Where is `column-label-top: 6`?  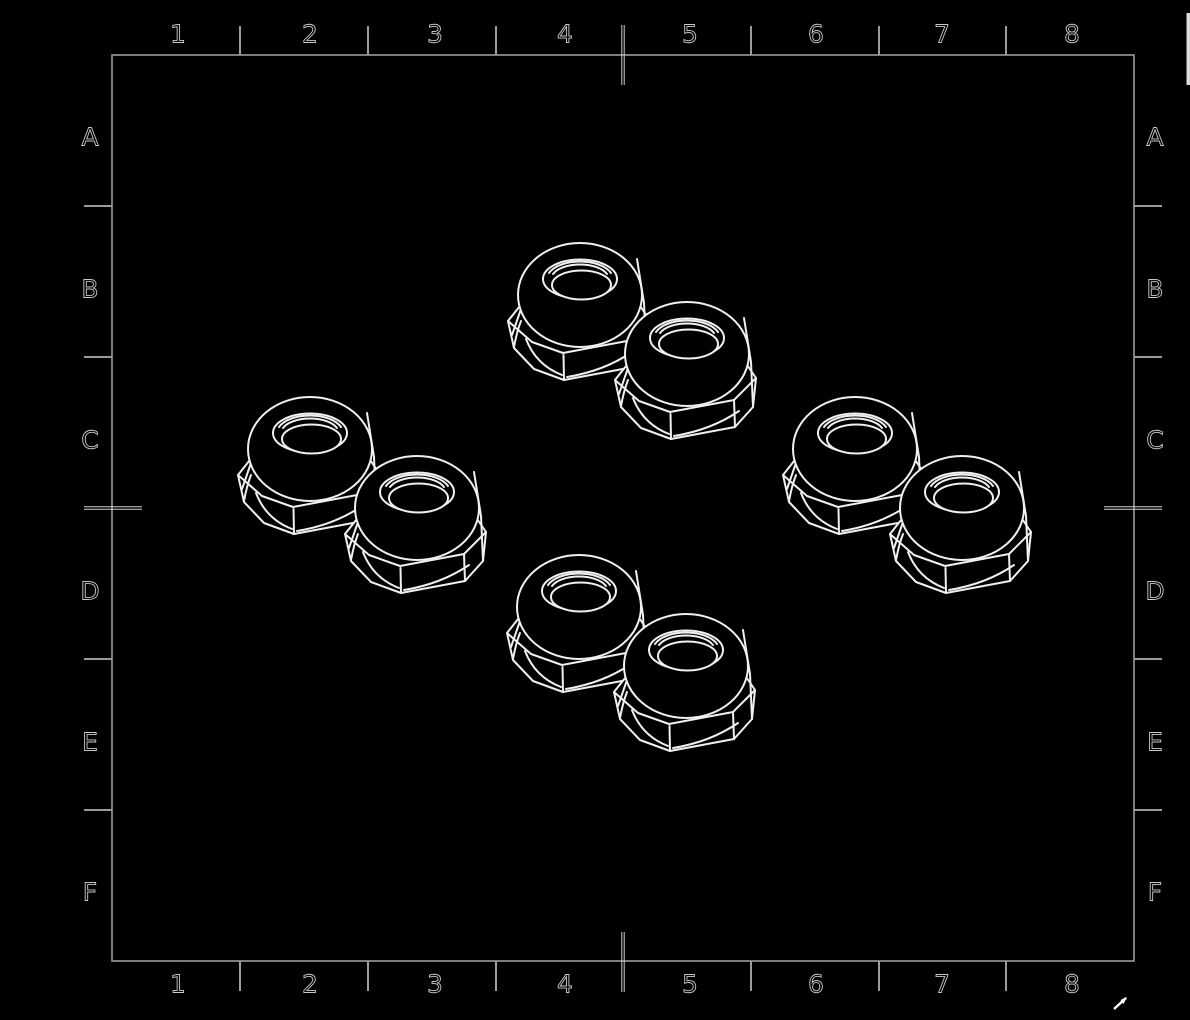
column-label-top: 6 is located at coordinates (816, 34).